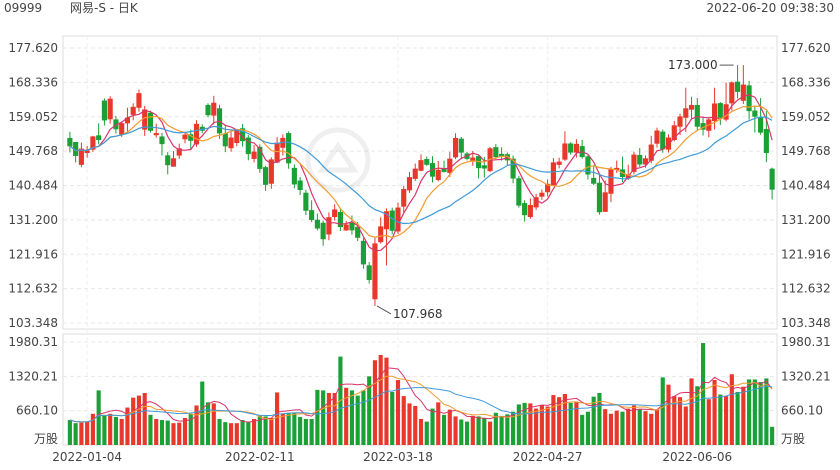  What do you see at coordinates (806, 376) in the screenshot?
I see `volume-tick-right: 1320.21` at bounding box center [806, 376].